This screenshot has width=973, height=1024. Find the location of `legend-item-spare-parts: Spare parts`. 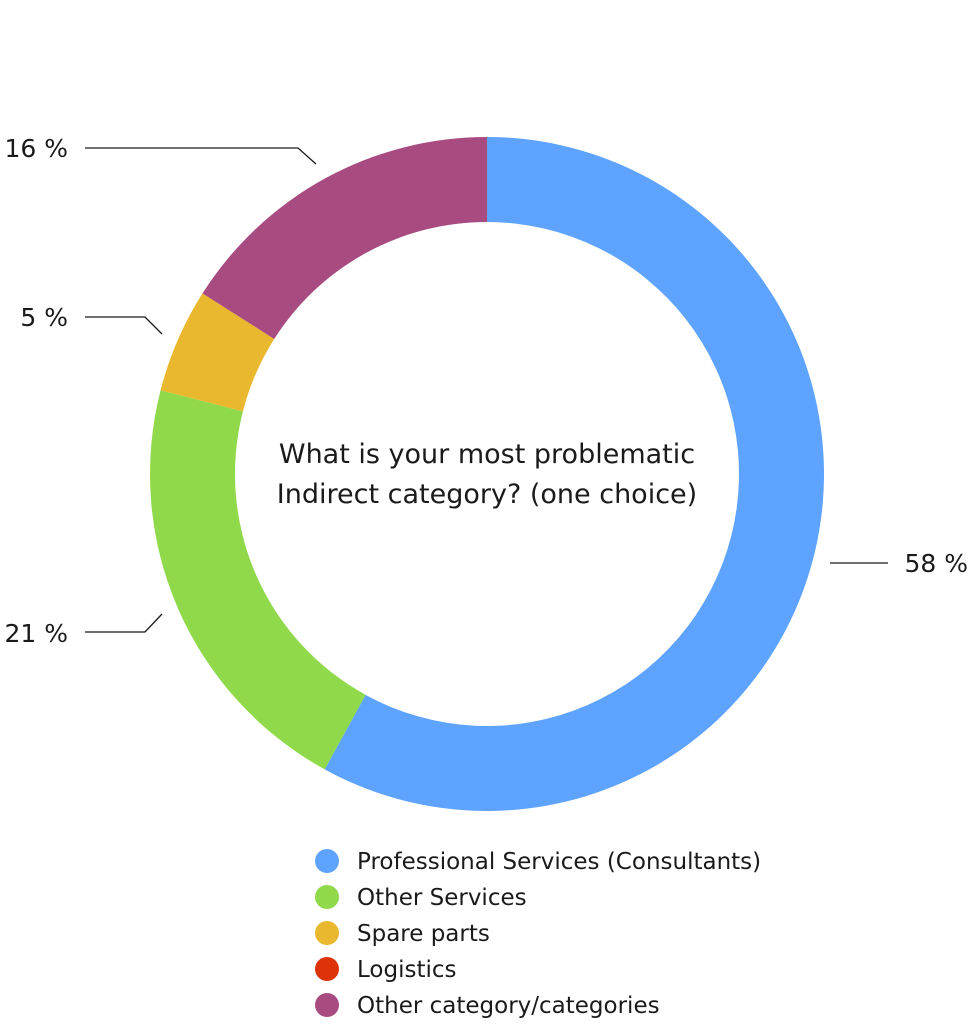

legend-item-spare-parts: Spare parts is located at coordinates (402, 934).